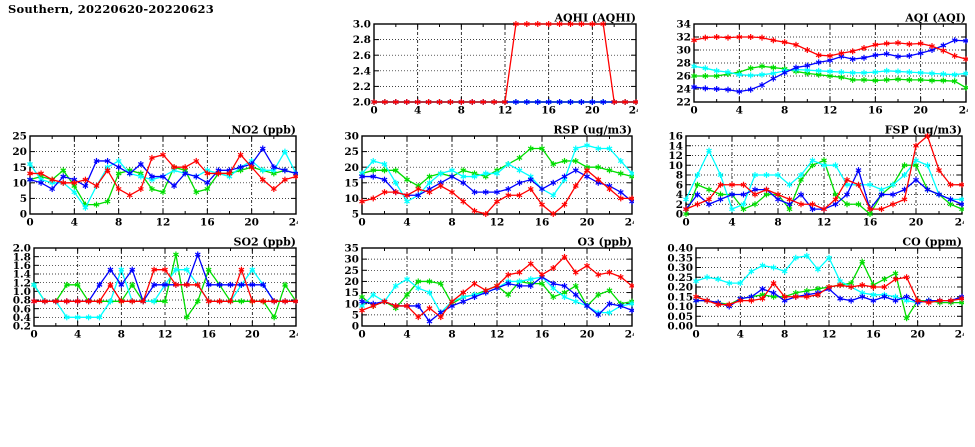 This screenshot has width=975, height=447. What do you see at coordinates (592, 130) in the screenshot?
I see `svg-text: RSP (ug/m3)` at bounding box center [592, 130].